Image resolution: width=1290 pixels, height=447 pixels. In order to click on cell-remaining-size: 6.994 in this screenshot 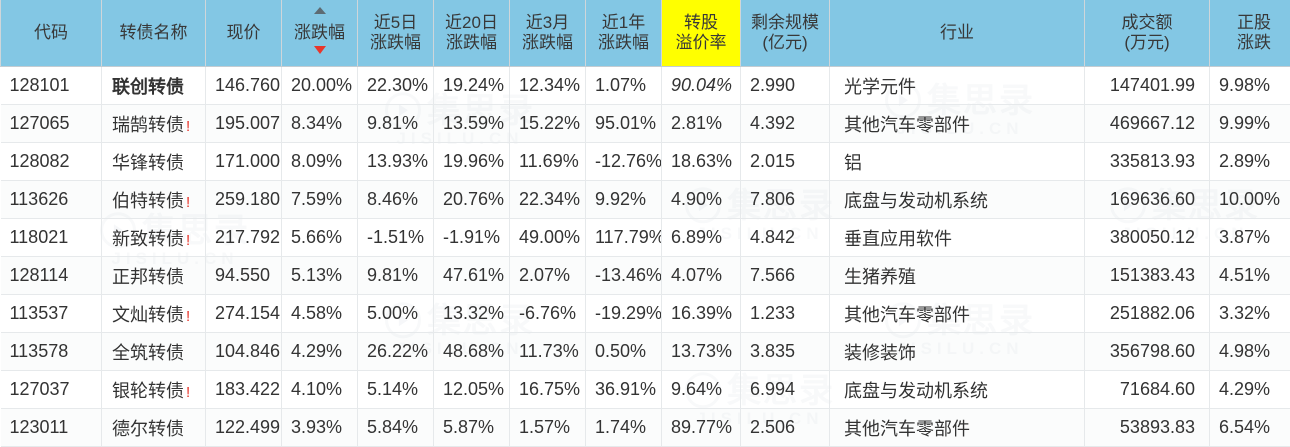, I will do `click(785, 390)`.